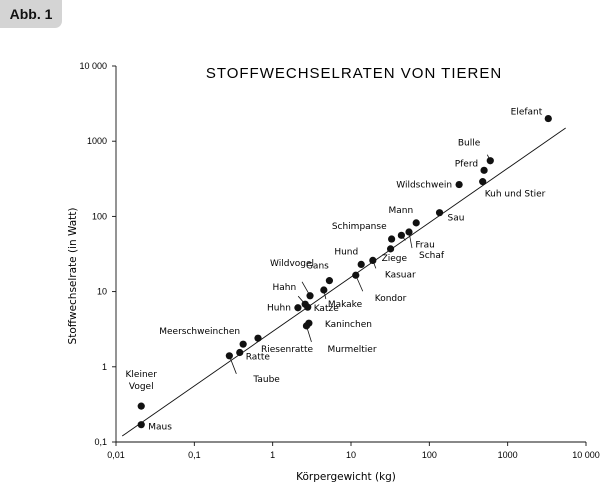 The width and height of the screenshot is (612, 485). What do you see at coordinates (484, 170) in the screenshot?
I see `point-pferd` at bounding box center [484, 170].